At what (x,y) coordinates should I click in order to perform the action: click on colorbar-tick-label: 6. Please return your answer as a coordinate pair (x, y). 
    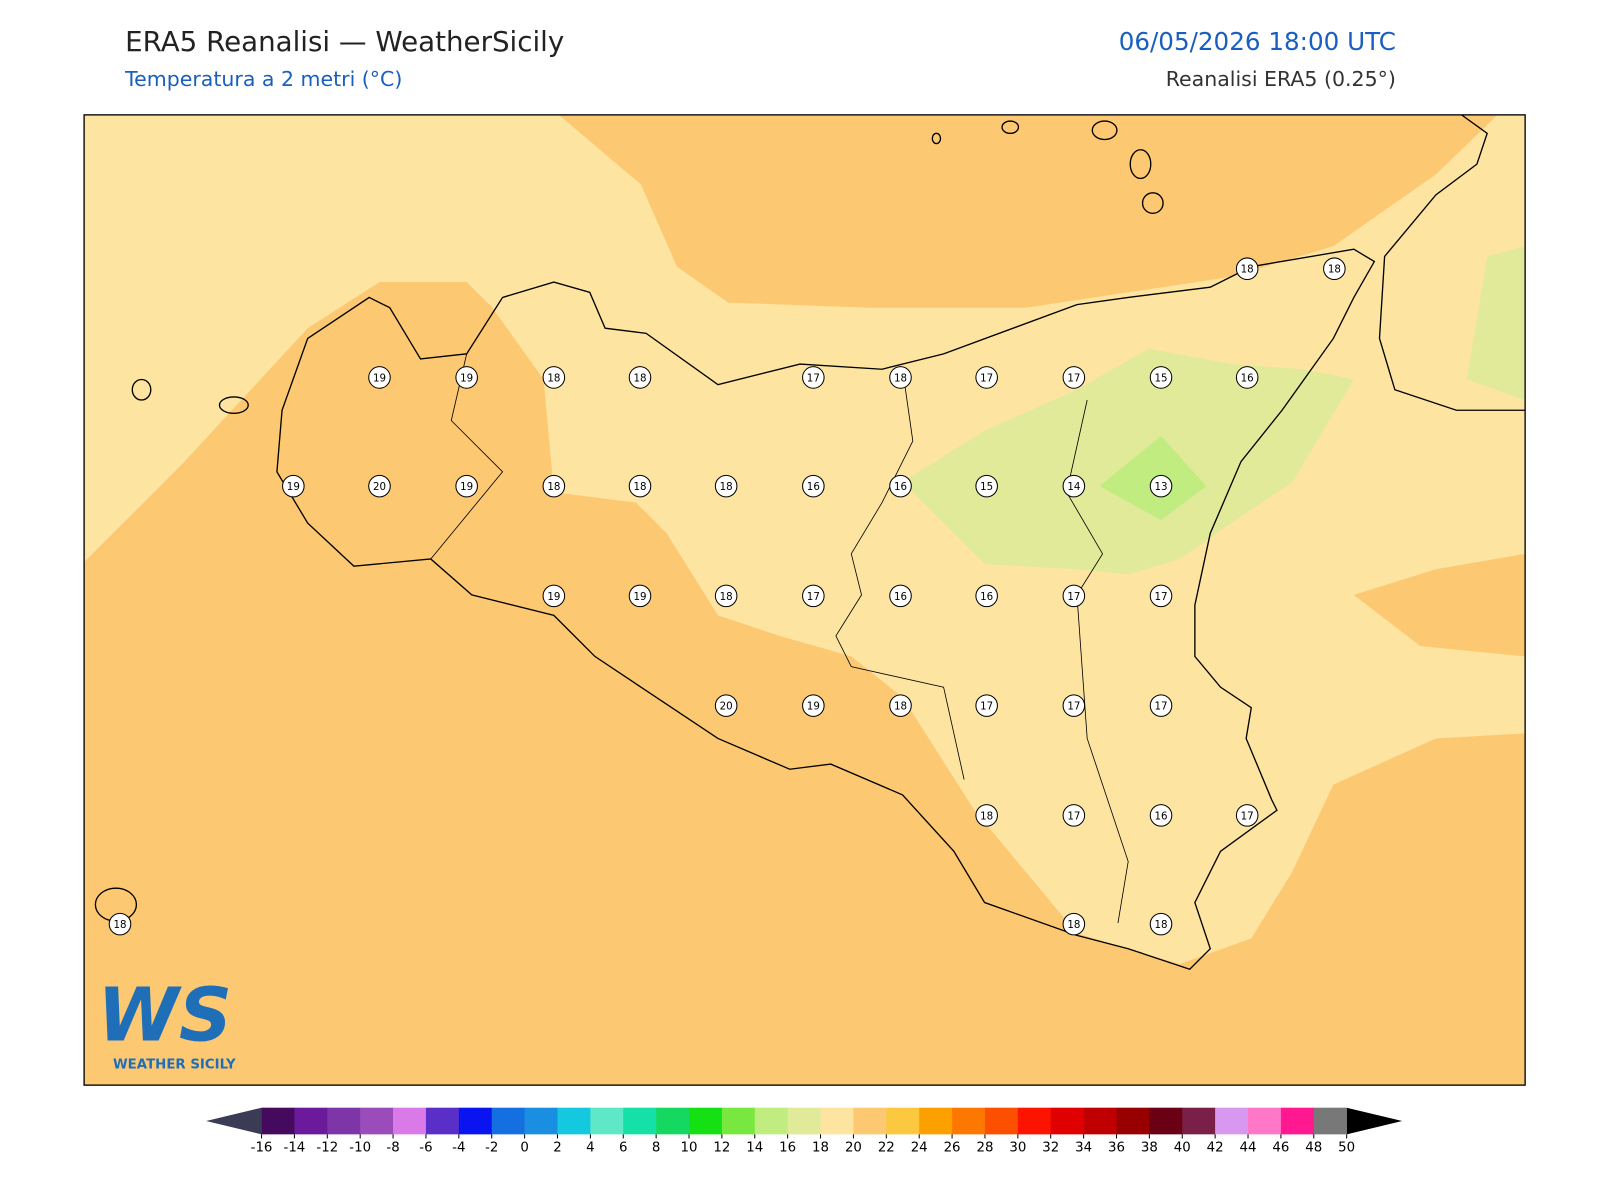
    Looking at the image, I should click on (623, 1148).